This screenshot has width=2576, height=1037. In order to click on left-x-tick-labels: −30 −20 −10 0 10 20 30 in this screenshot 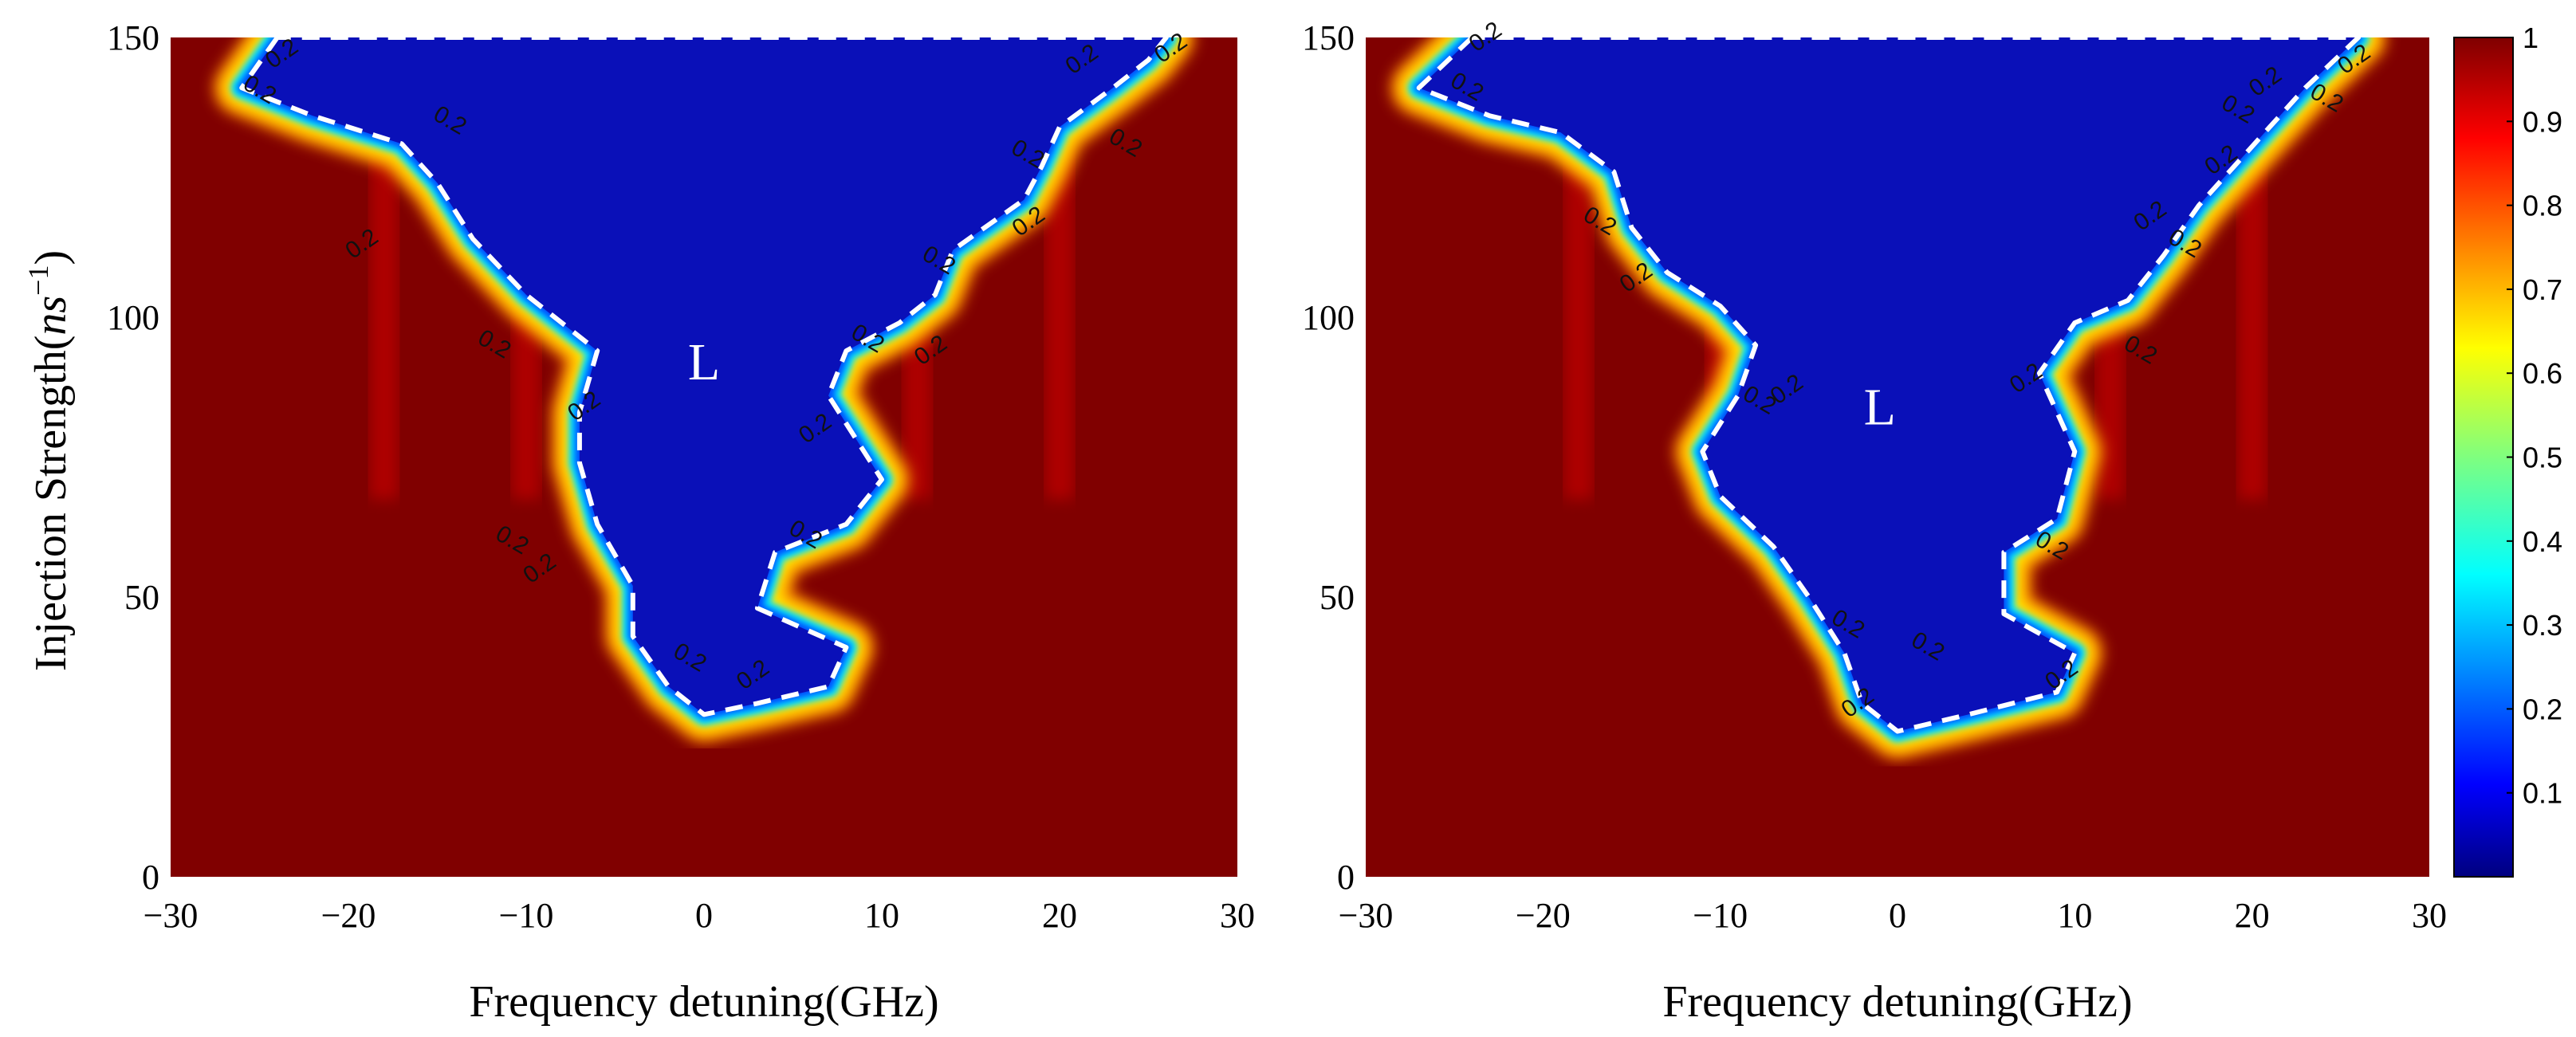, I will do `click(700, 915)`.